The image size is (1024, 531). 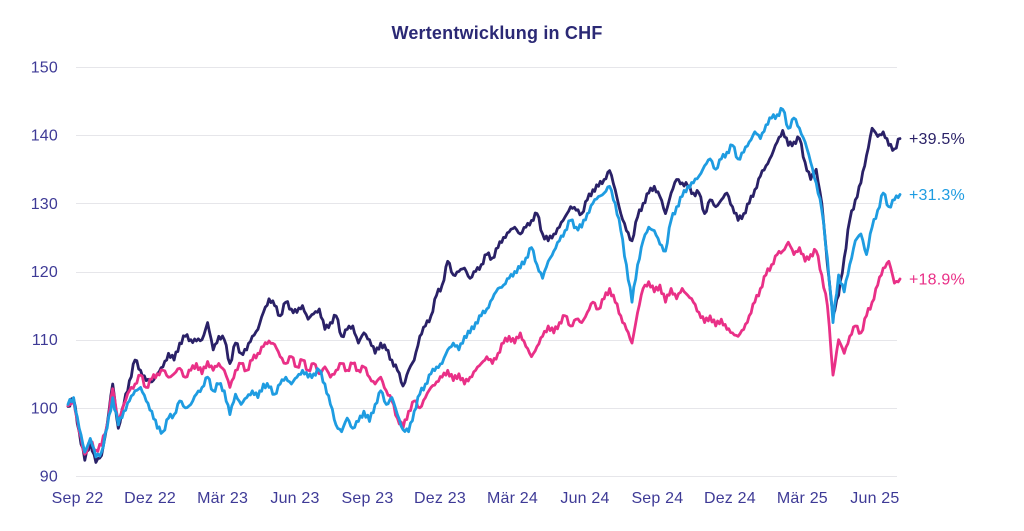 What do you see at coordinates (368, 498) in the screenshot?
I see `x-tick-label-4: Sep 23` at bounding box center [368, 498].